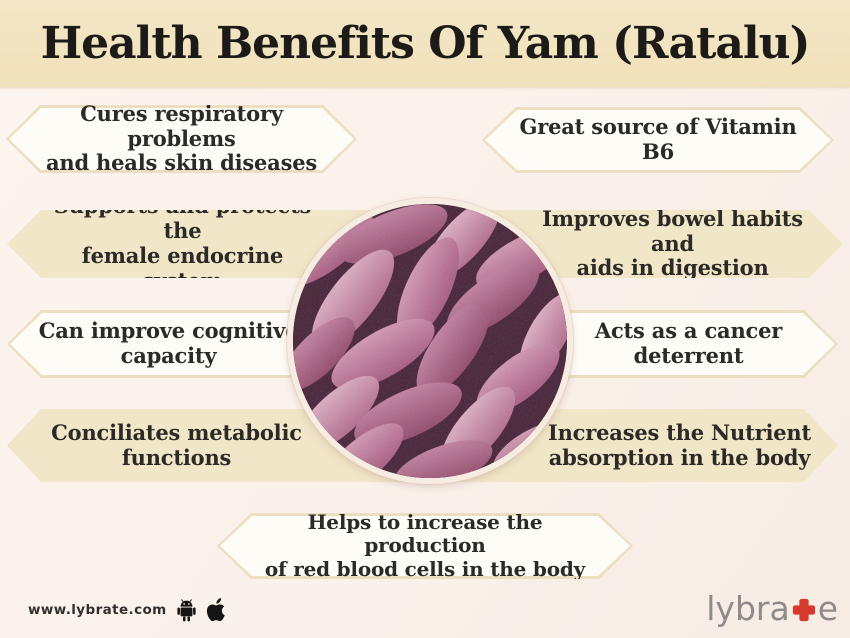 This screenshot has width=850, height=638. What do you see at coordinates (672, 268) in the screenshot?
I see `benefit-line: aids in digestion` at bounding box center [672, 268].